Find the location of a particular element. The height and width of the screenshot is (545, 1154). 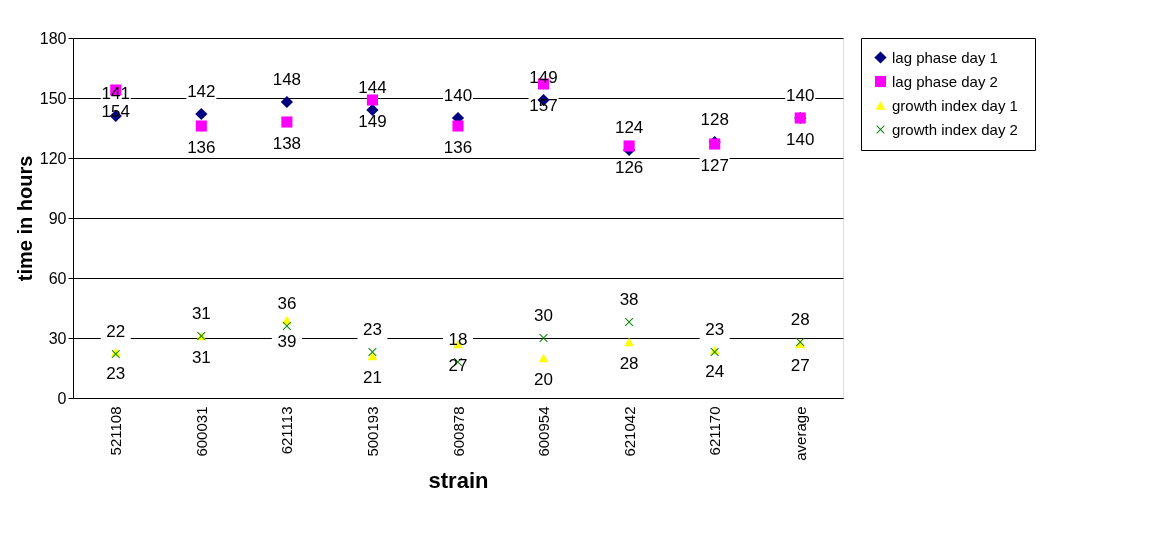

legend-label: lag phase day 1 is located at coordinates (945, 57).